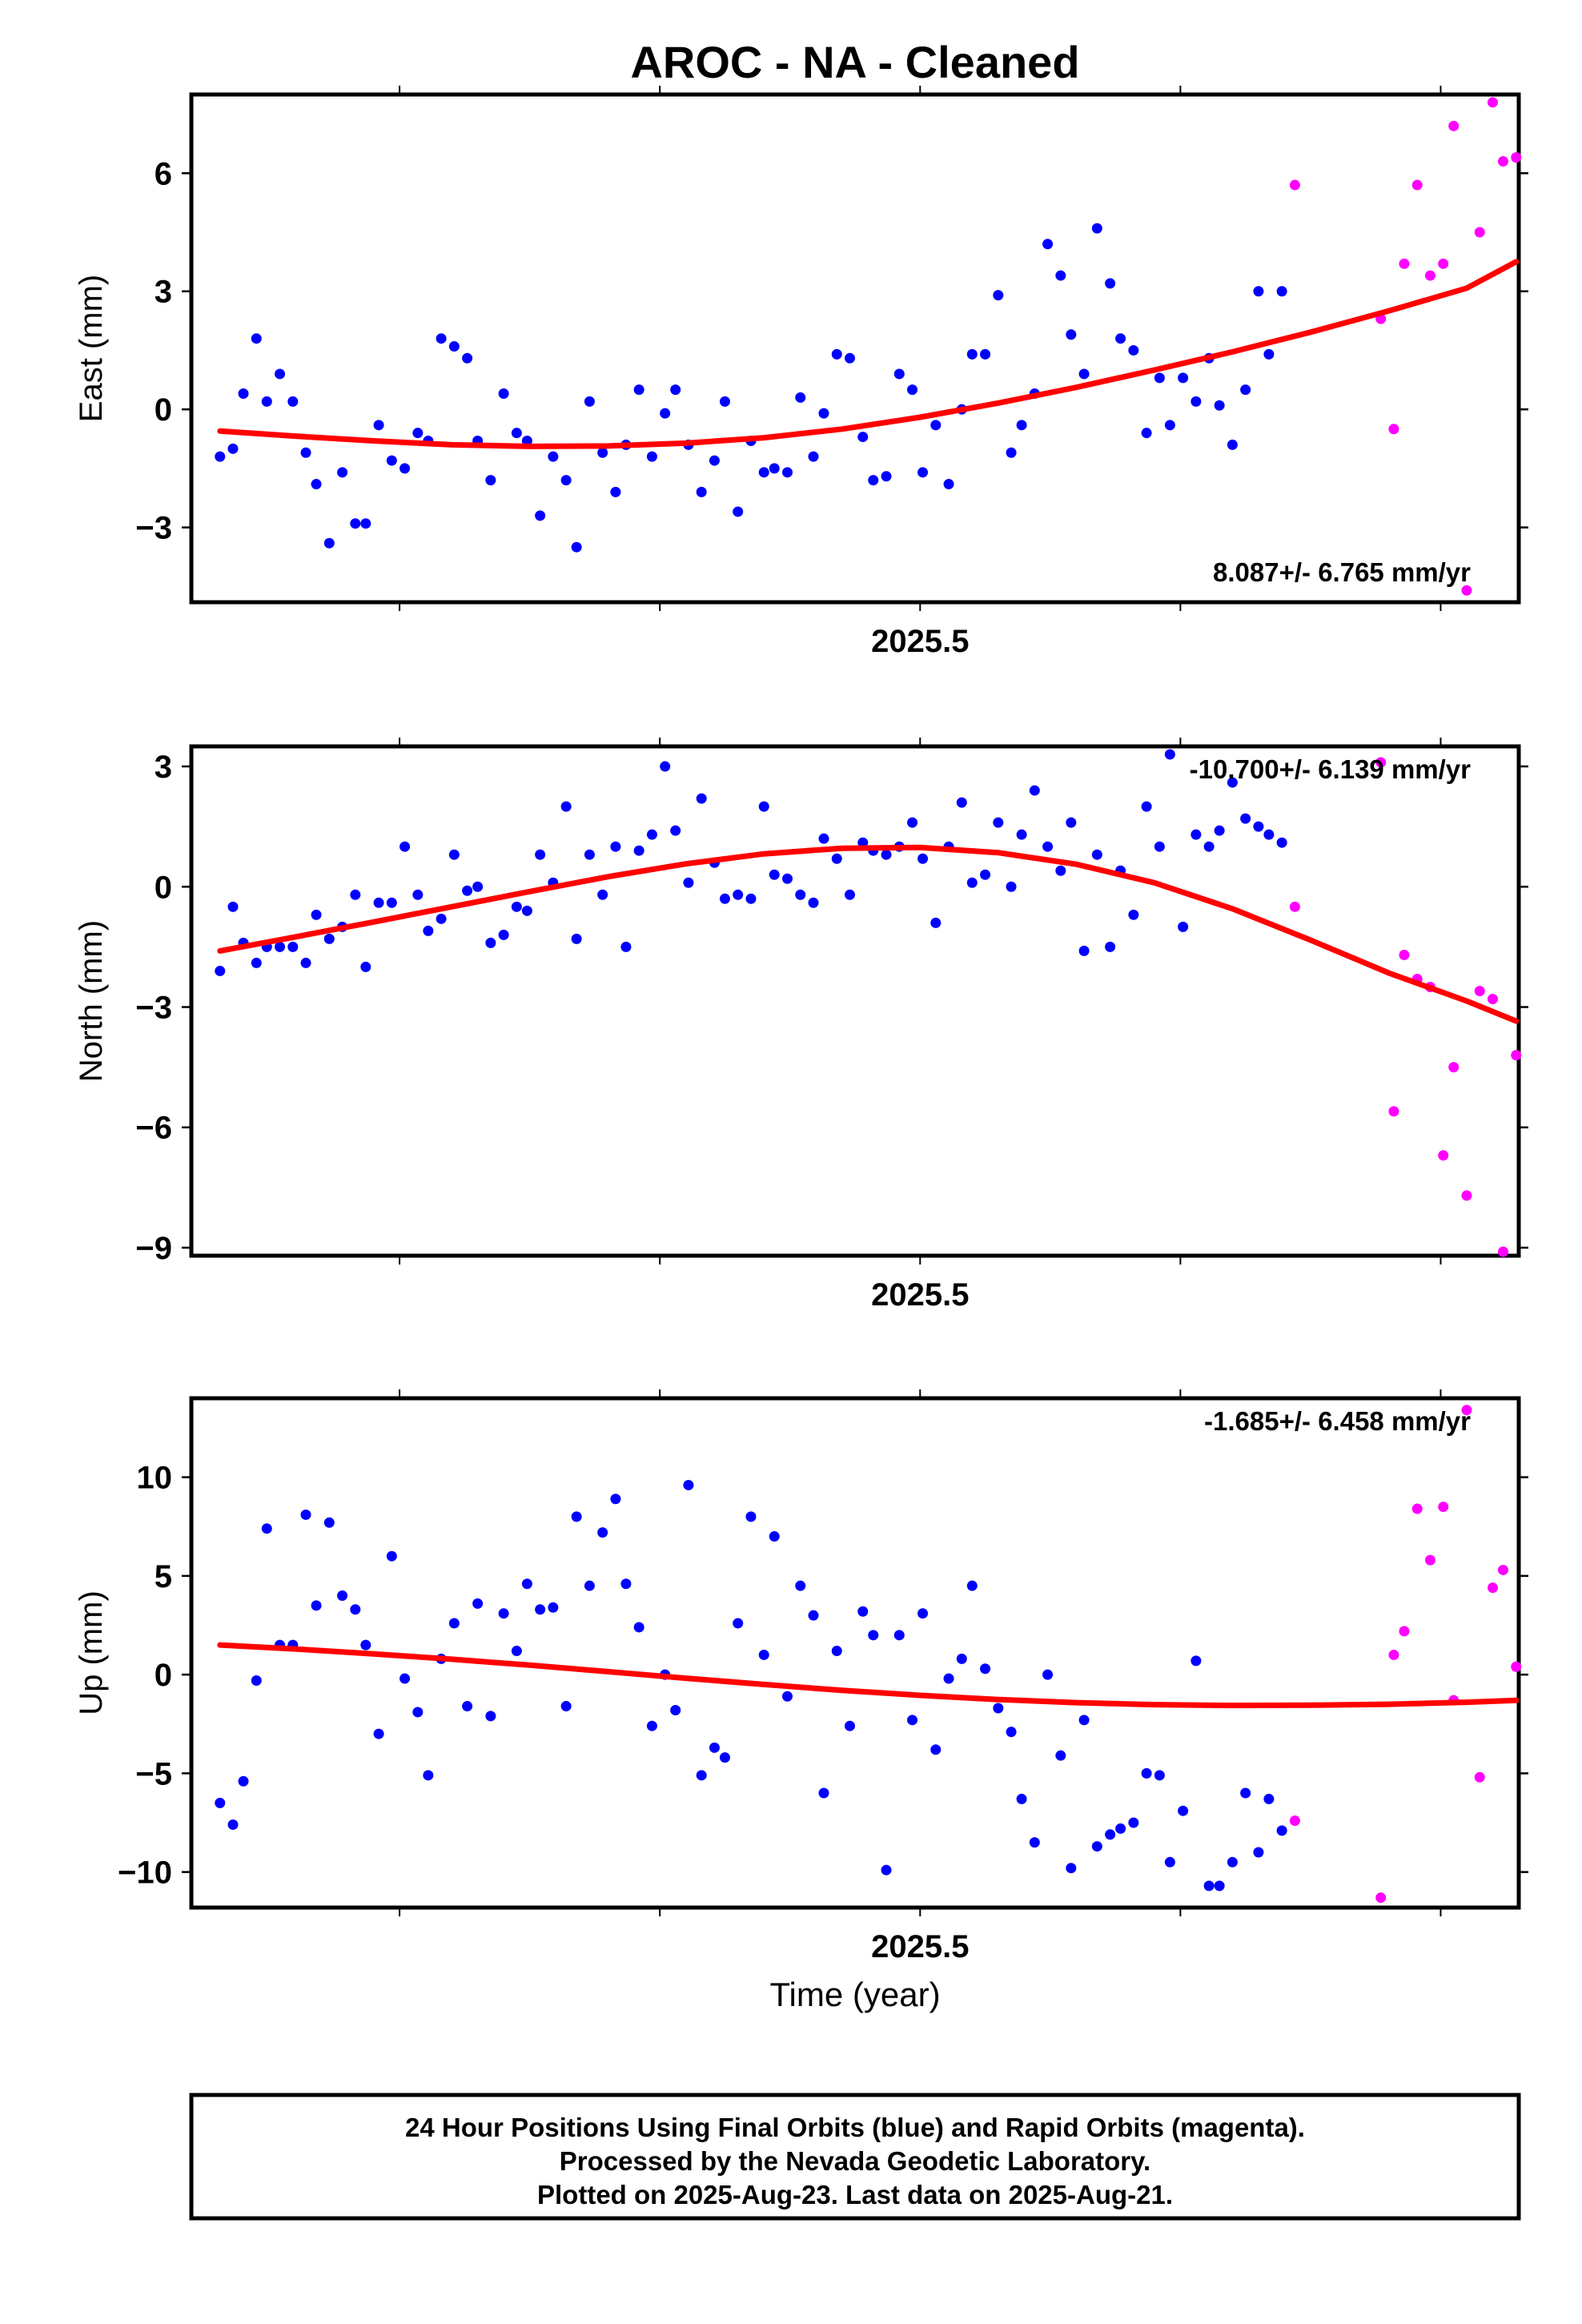 The width and height of the screenshot is (1582, 2324). I want to click on y-tick-label: −9, so click(154, 1248).